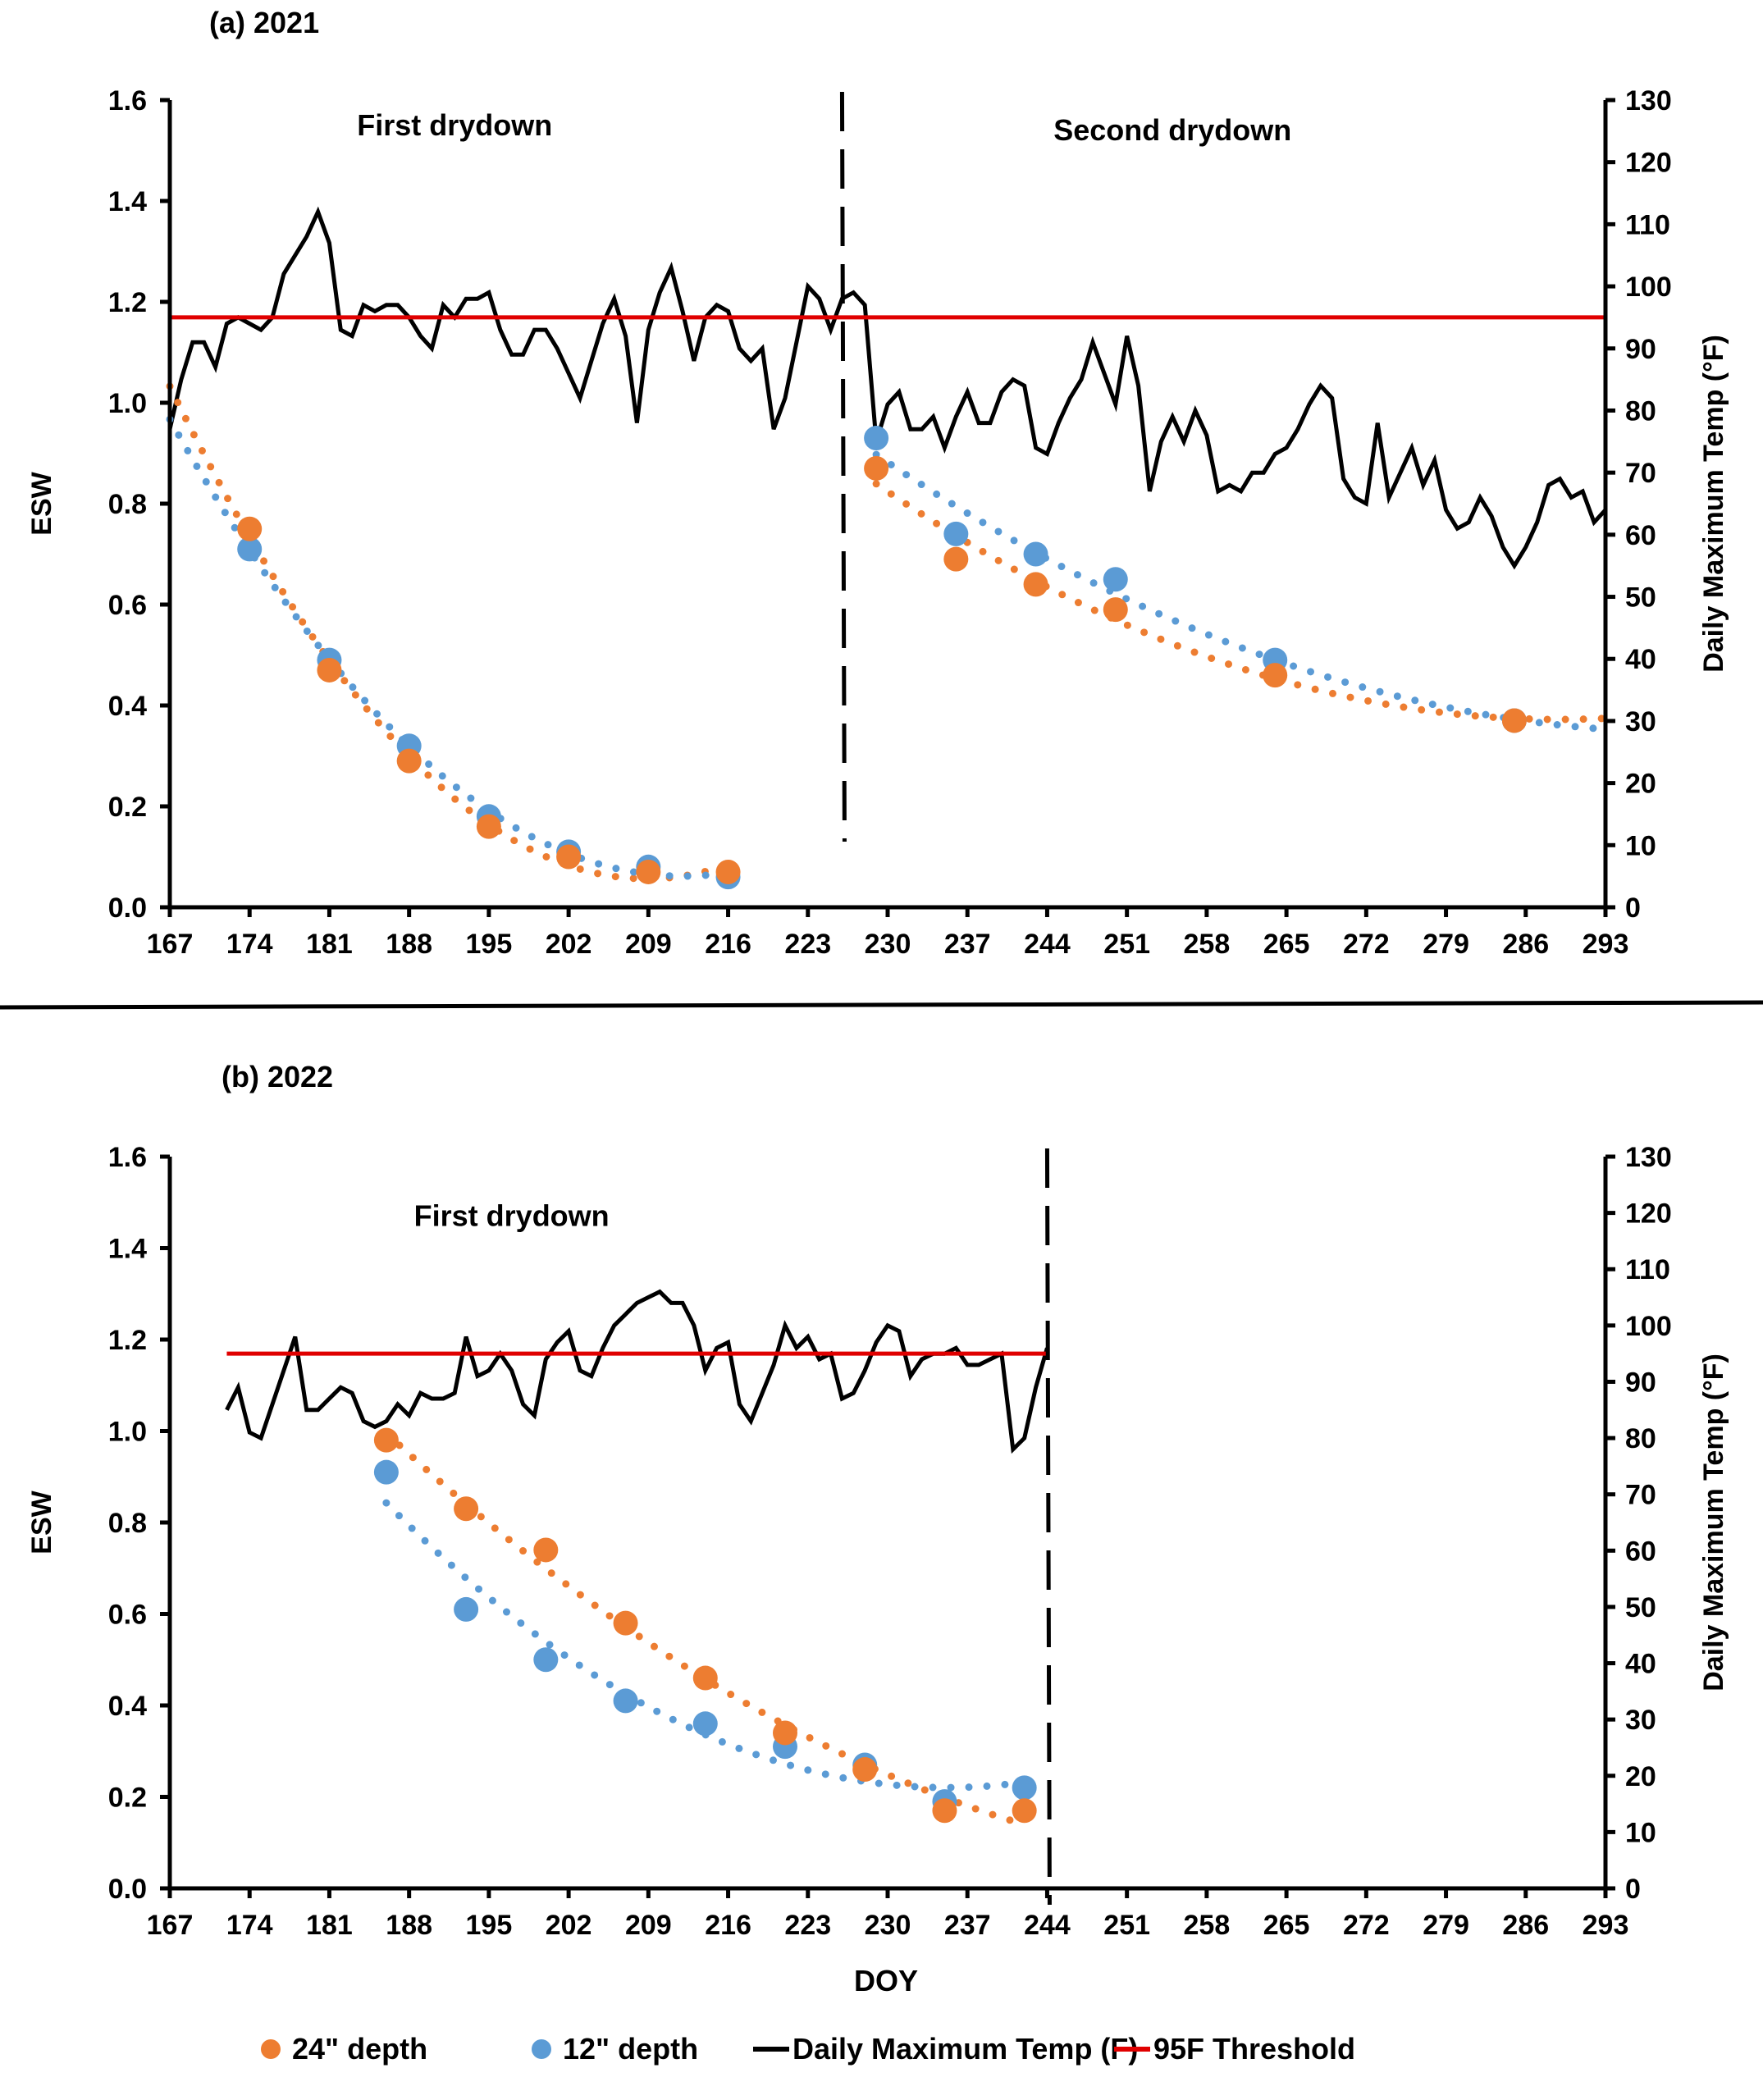 This screenshot has height=2100, width=1763. What do you see at coordinates (128, 1249) in the screenshot?
I see `y-tick-label: 1.4` at bounding box center [128, 1249].